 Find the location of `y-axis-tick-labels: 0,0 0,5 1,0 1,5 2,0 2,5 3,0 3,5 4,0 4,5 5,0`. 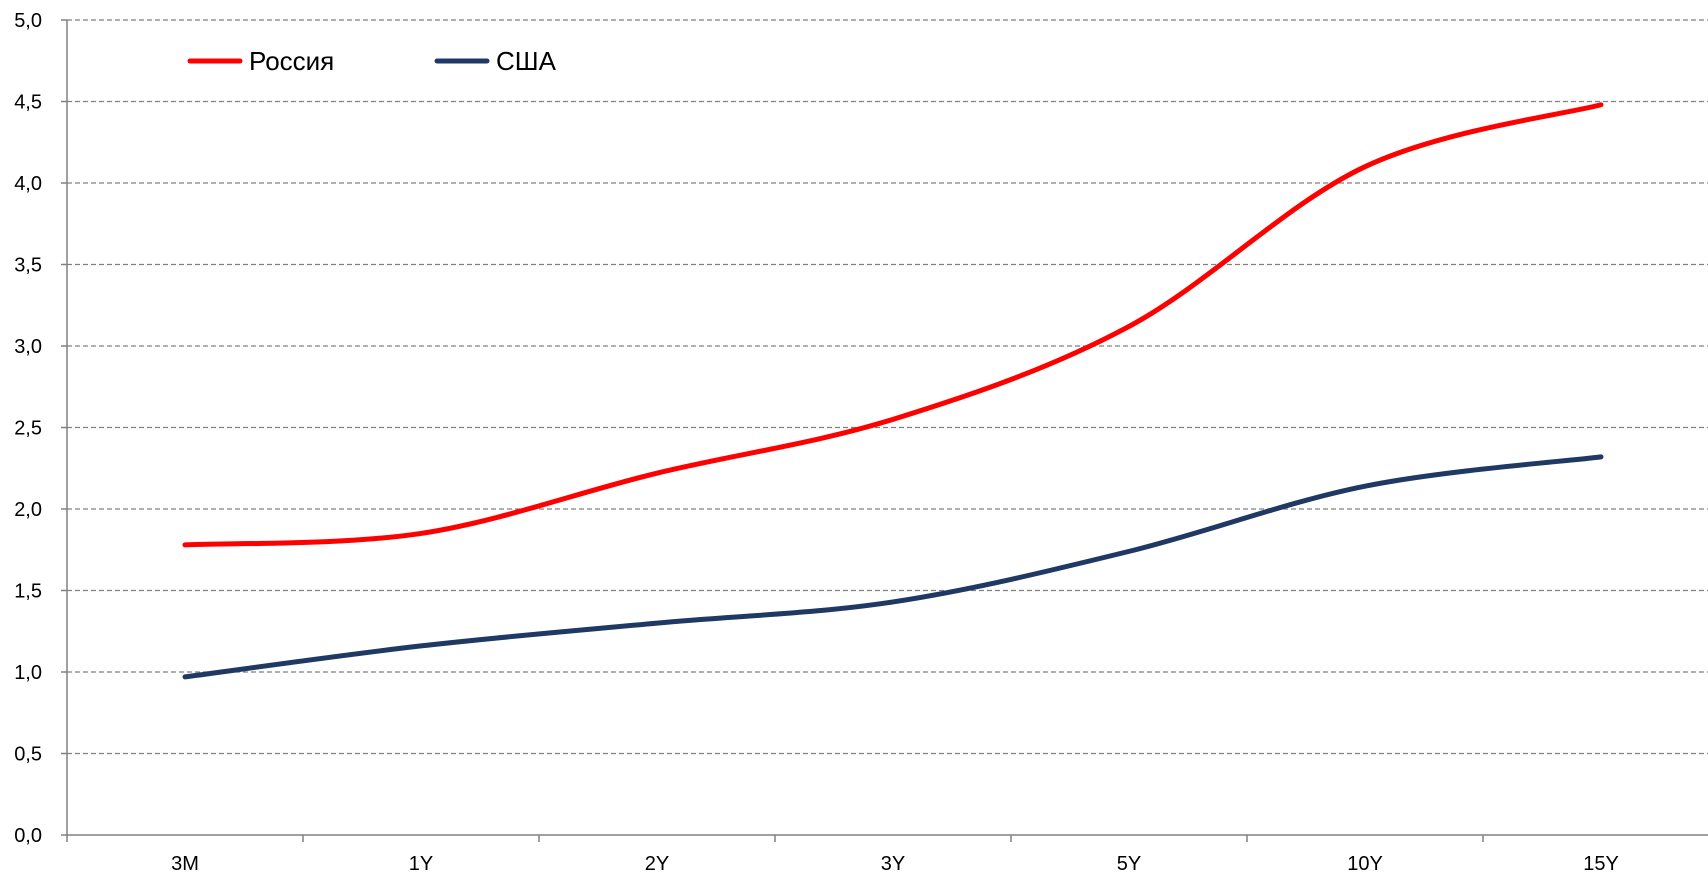

y-axis-tick-labels: 0,0 0,5 1,0 1,5 2,0 2,5 3,0 3,5 4,0 4,5 5,0 is located at coordinates (28, 428).